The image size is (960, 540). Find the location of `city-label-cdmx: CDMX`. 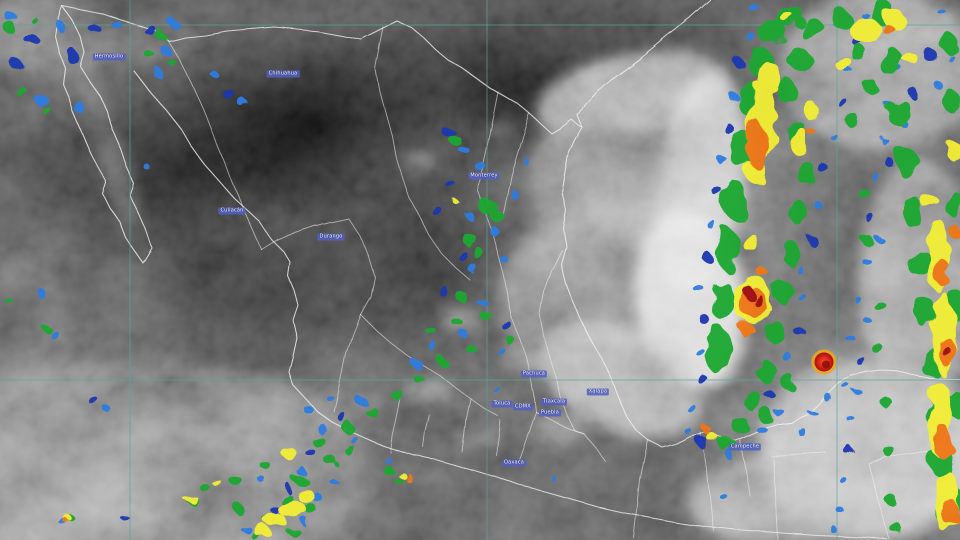

city-label-cdmx: CDMX is located at coordinates (523, 407).